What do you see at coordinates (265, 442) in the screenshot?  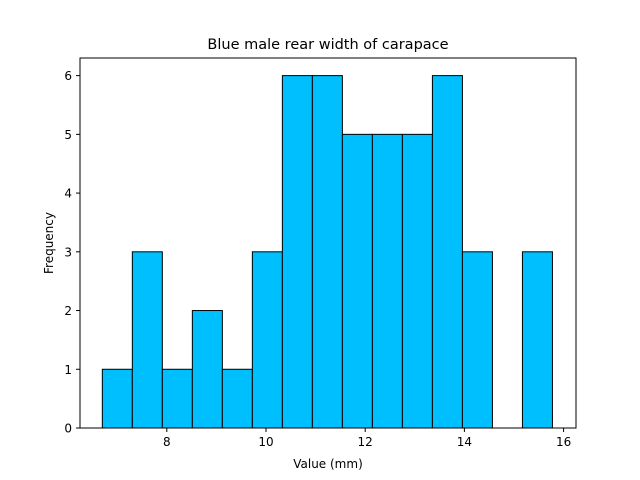 I see `x-tick-label: 10` at bounding box center [265, 442].